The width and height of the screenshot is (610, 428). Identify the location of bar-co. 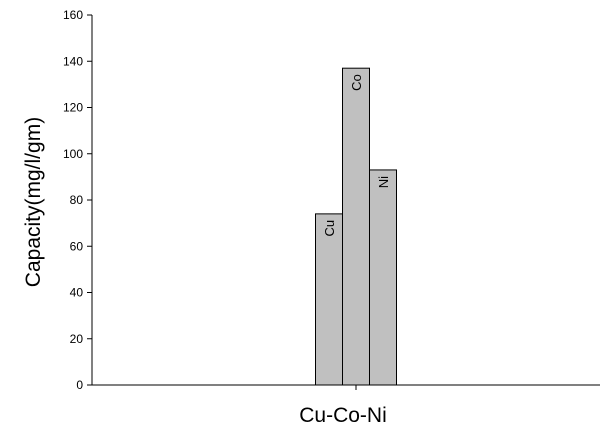
(356, 226).